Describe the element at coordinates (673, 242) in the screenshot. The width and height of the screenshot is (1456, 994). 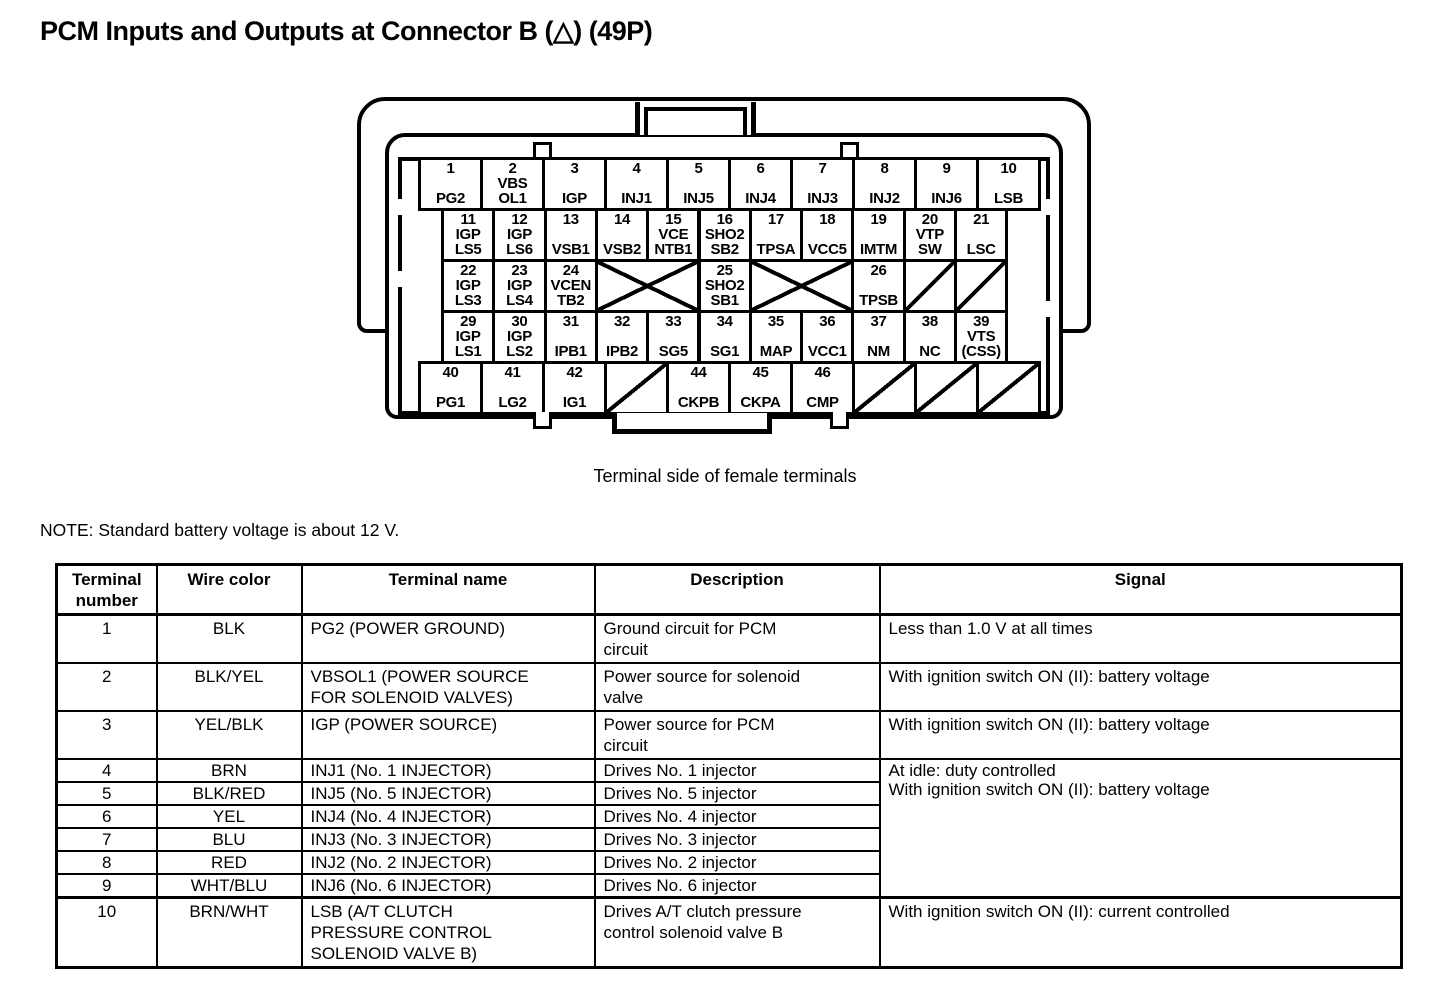
I see `pin-label: VCE NTB1` at that location.